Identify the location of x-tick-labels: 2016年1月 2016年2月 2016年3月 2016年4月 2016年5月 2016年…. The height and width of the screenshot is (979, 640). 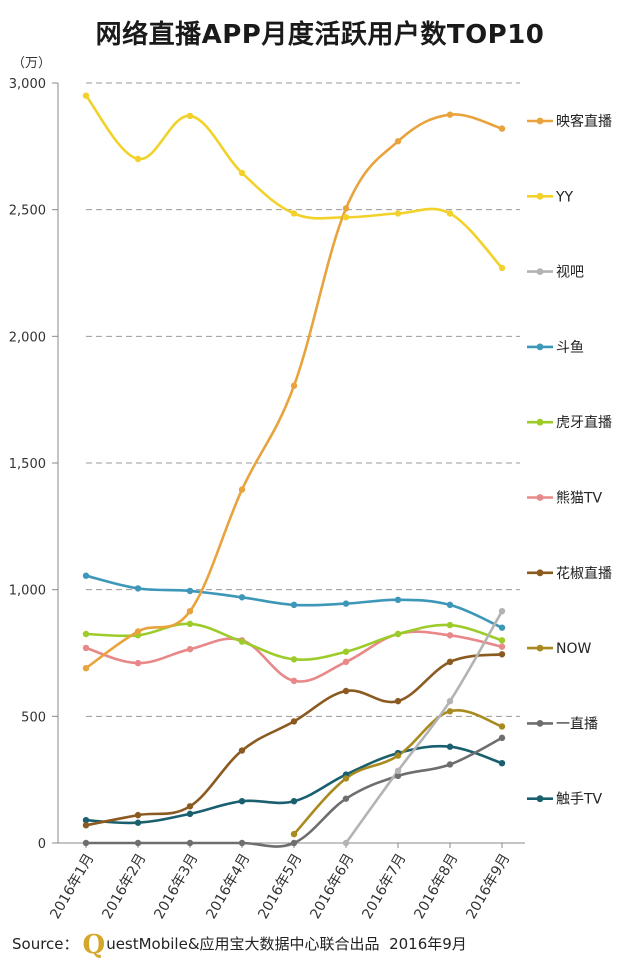
(280, 886).